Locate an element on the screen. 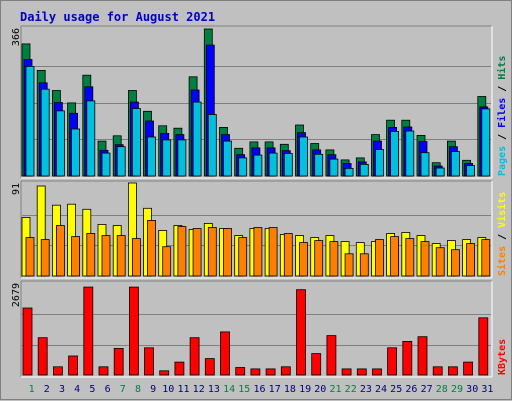 This screenshot has width=512, height=401. x-tick-day-29: 29 is located at coordinates (457, 389).